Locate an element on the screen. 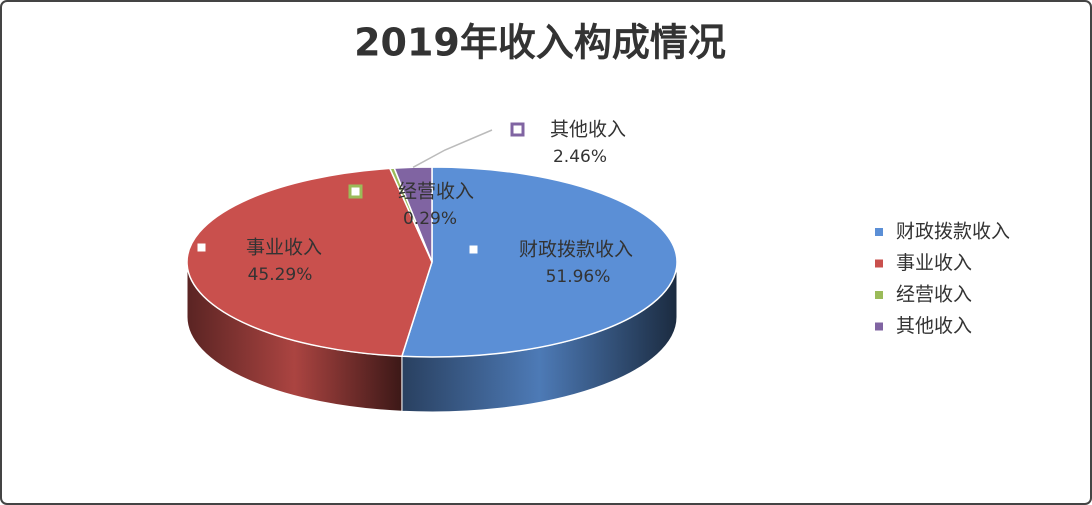  data-label-value: 0.29% is located at coordinates (430, 219).